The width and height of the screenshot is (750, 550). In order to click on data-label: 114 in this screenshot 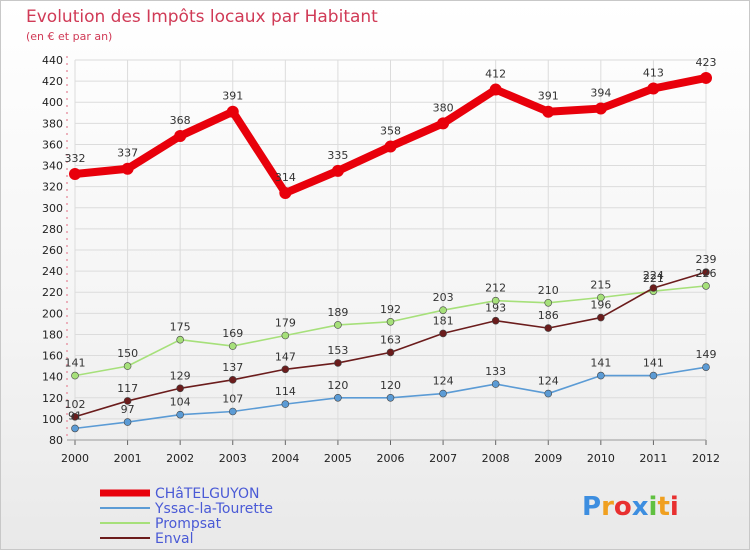, I will do `click(285, 391)`.